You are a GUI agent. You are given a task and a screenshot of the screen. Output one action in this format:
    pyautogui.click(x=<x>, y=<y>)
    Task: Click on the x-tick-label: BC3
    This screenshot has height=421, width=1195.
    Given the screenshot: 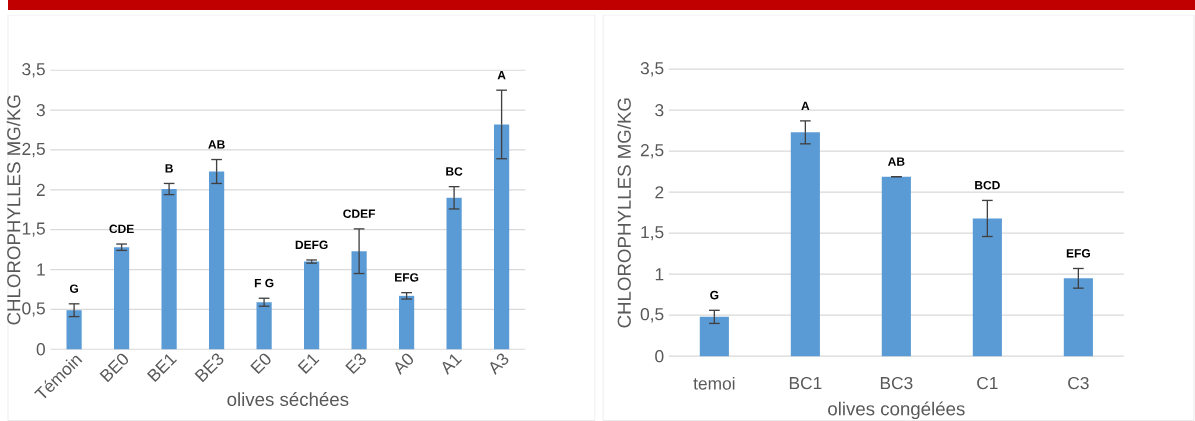 What is the action you would take?
    pyautogui.click(x=896, y=383)
    